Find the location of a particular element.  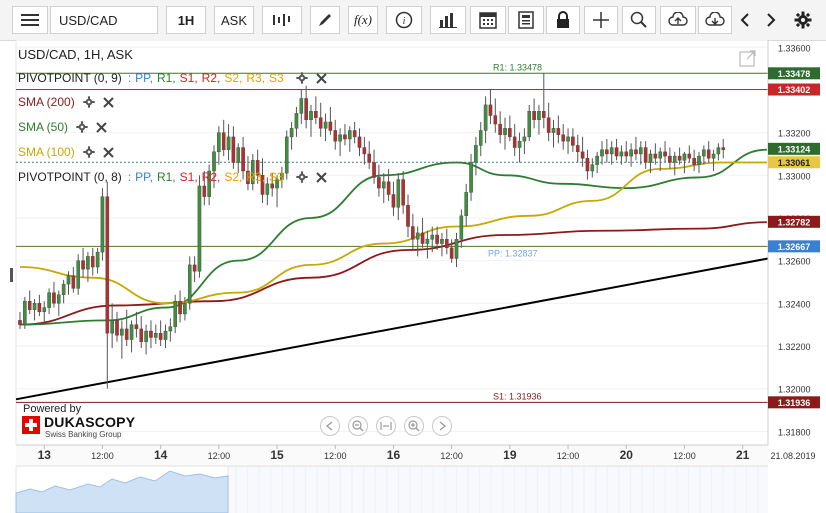

price-tag-label: 1.33124 is located at coordinates (794, 149).